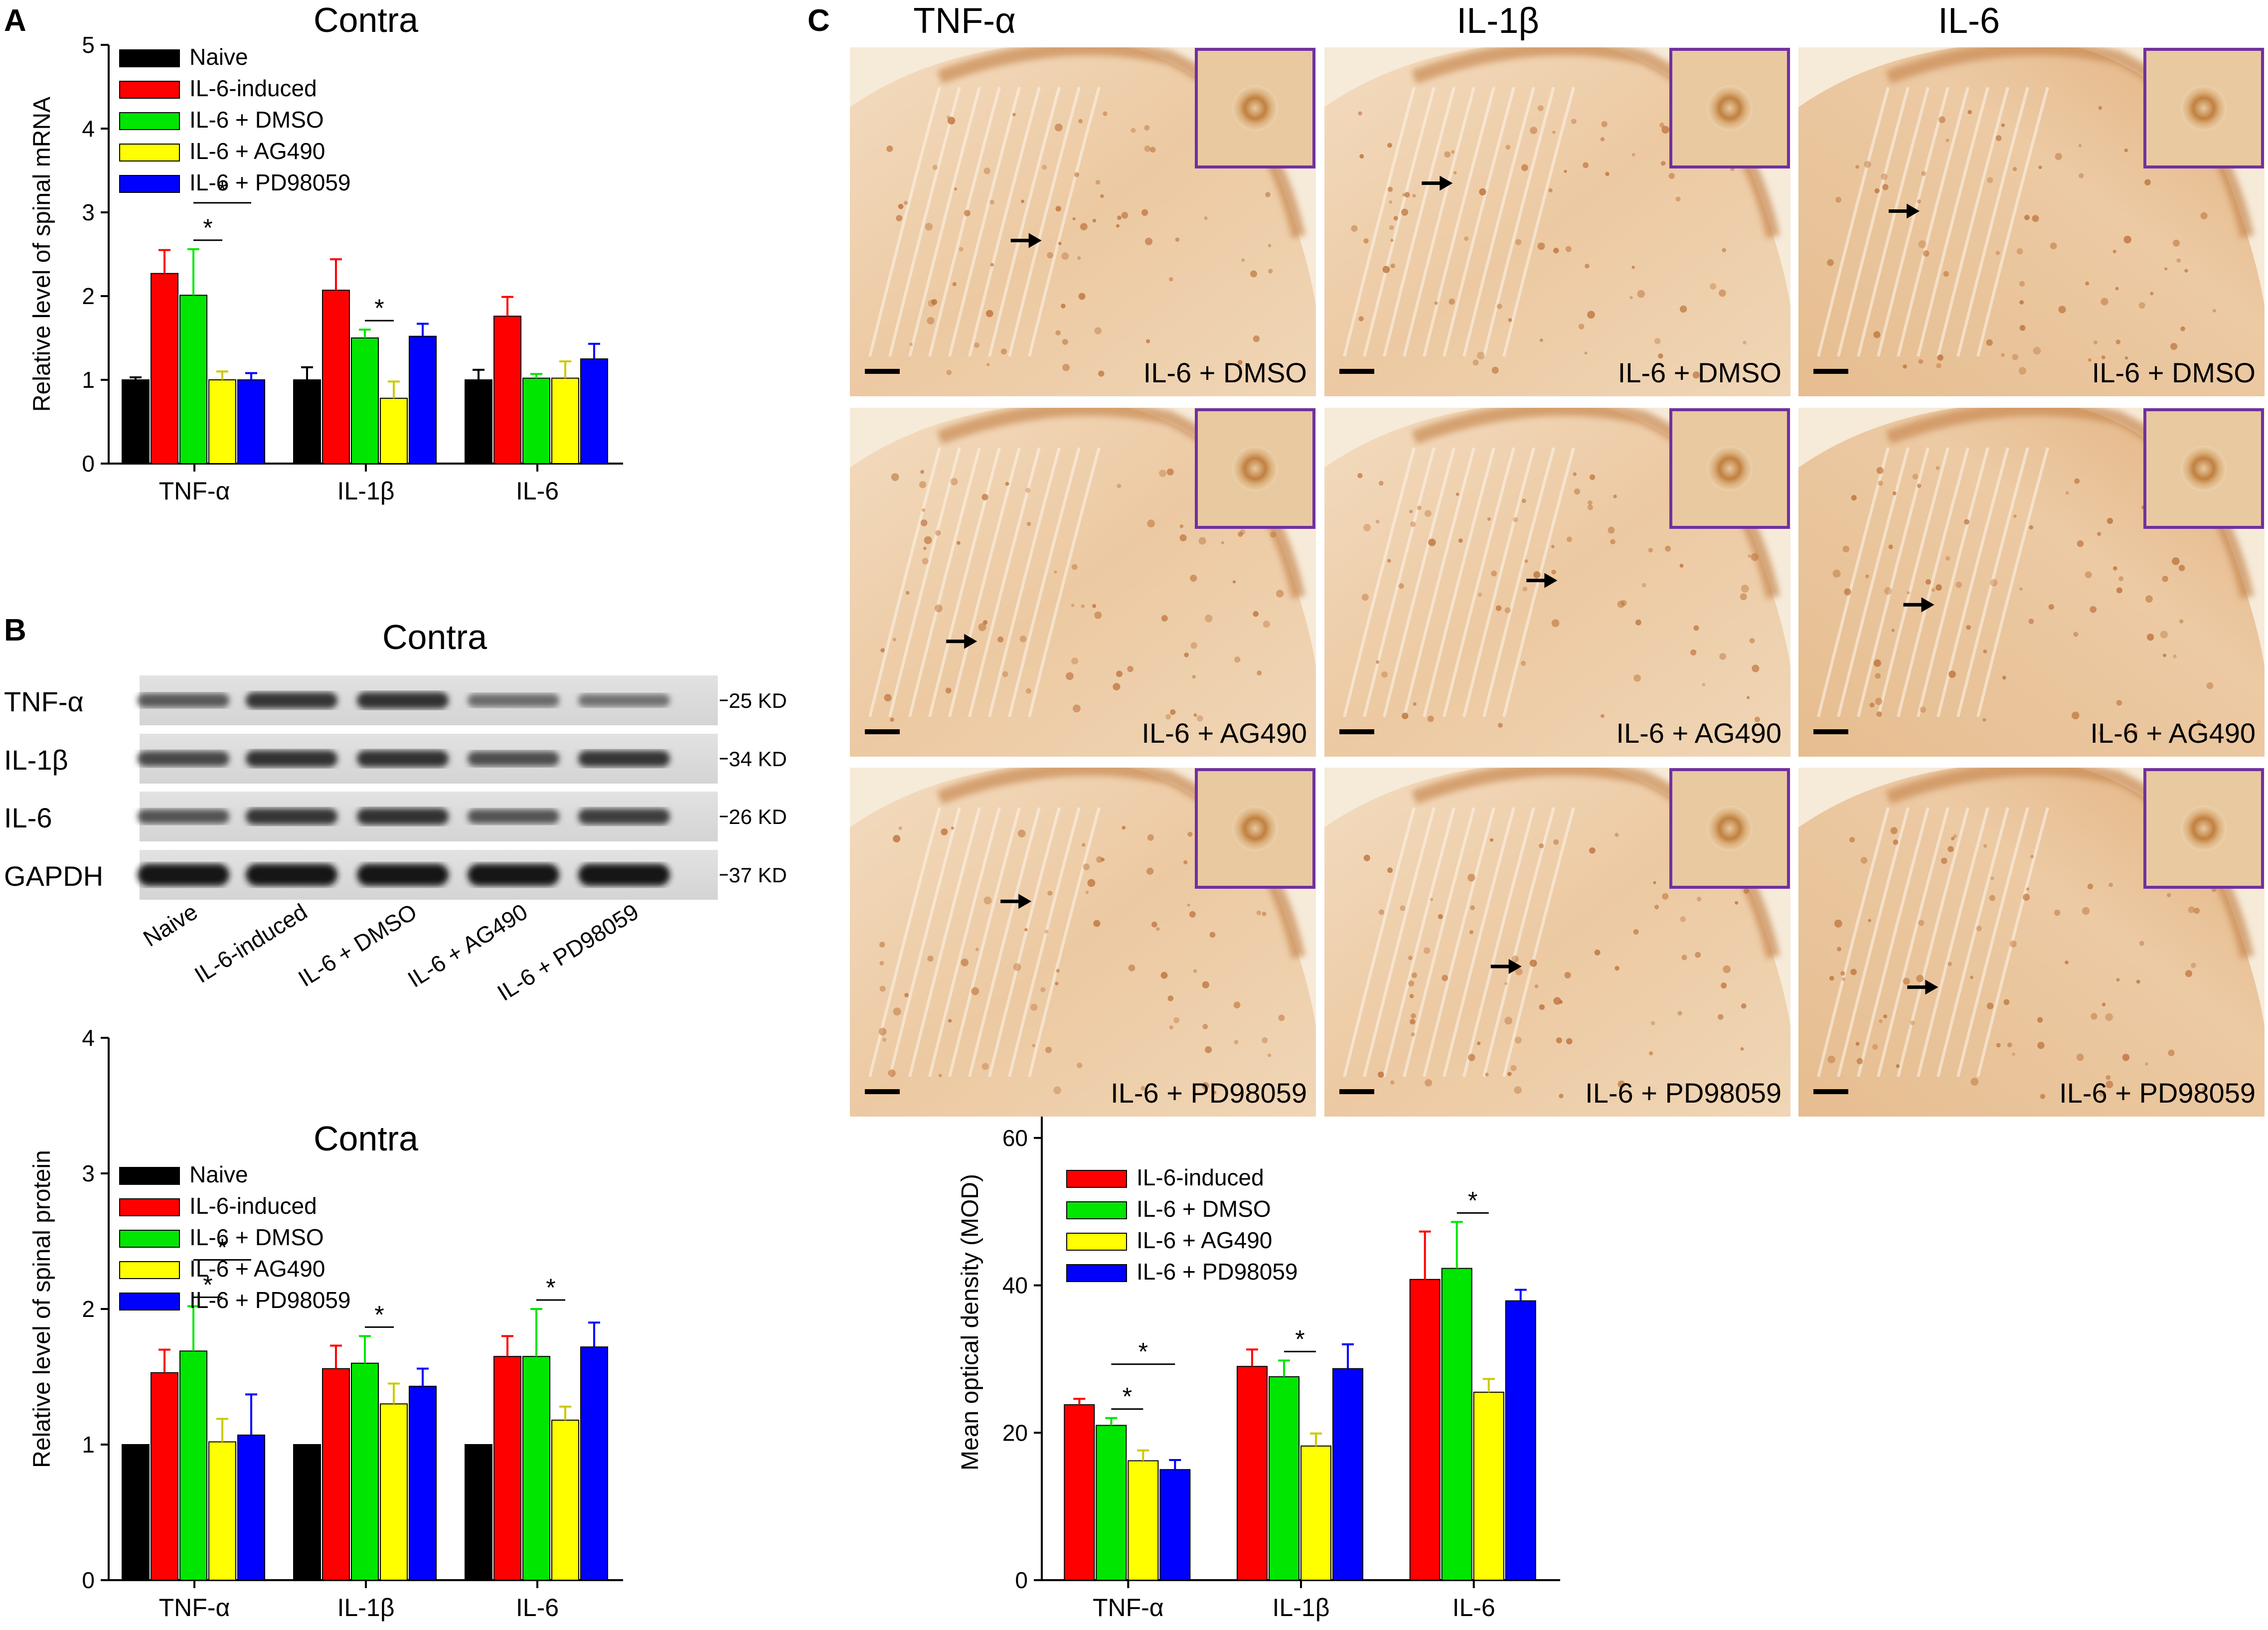 This screenshot has width=2268, height=1630. Describe the element at coordinates (194, 491) in the screenshot. I see `x-tick-label: TNF-α` at that location.